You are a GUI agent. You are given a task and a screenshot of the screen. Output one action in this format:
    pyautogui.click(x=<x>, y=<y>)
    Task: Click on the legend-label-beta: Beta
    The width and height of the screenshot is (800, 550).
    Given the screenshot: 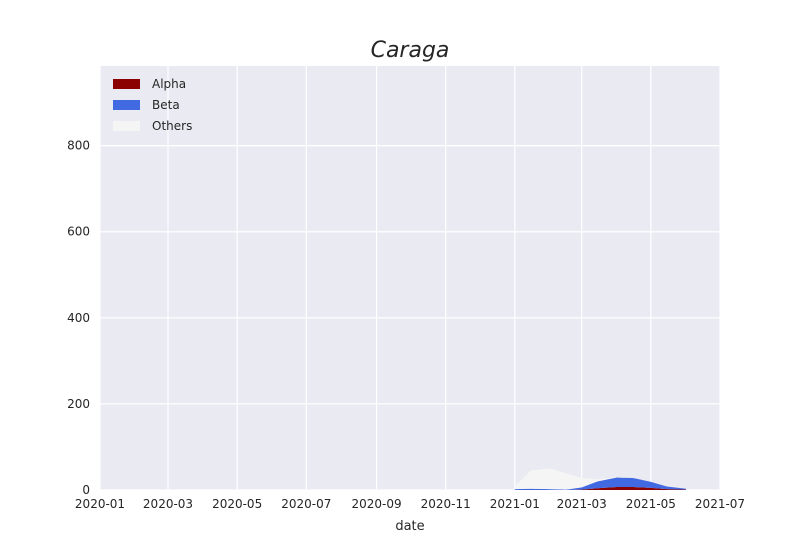 What is the action you would take?
    pyautogui.click(x=166, y=105)
    